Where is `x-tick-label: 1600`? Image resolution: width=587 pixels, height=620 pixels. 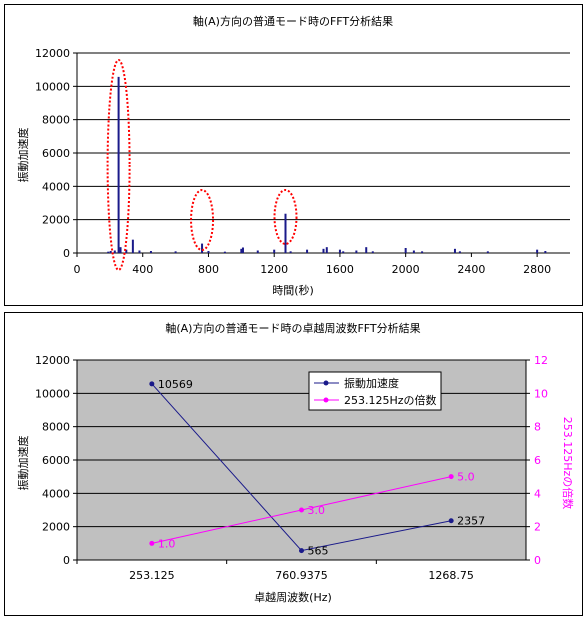
x-tick-label: 1600 is located at coordinates (340, 269).